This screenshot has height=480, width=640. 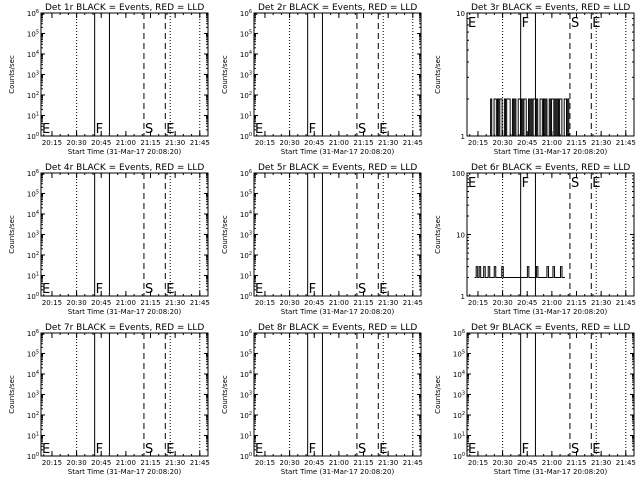 What do you see at coordinates (337, 8) in the screenshot?
I see `chart-title: Det 2r BLACK = Events, RED = LLD` at bounding box center [337, 8].